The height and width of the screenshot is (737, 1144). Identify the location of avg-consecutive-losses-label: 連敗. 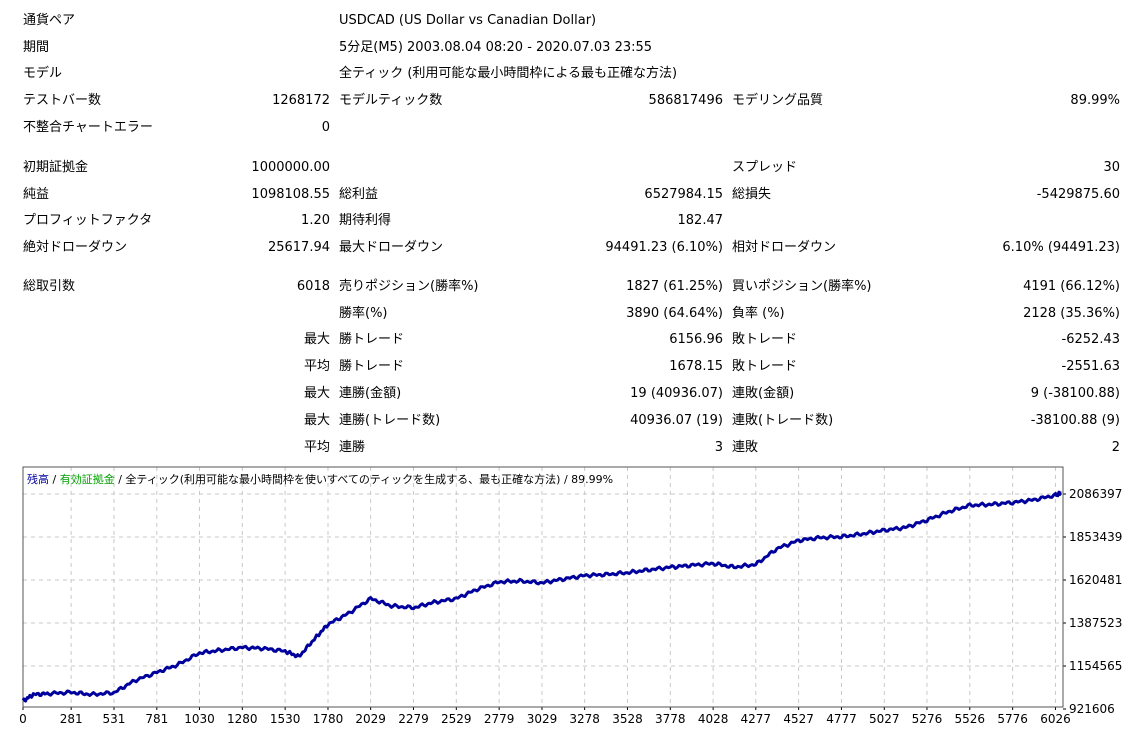
(745, 447).